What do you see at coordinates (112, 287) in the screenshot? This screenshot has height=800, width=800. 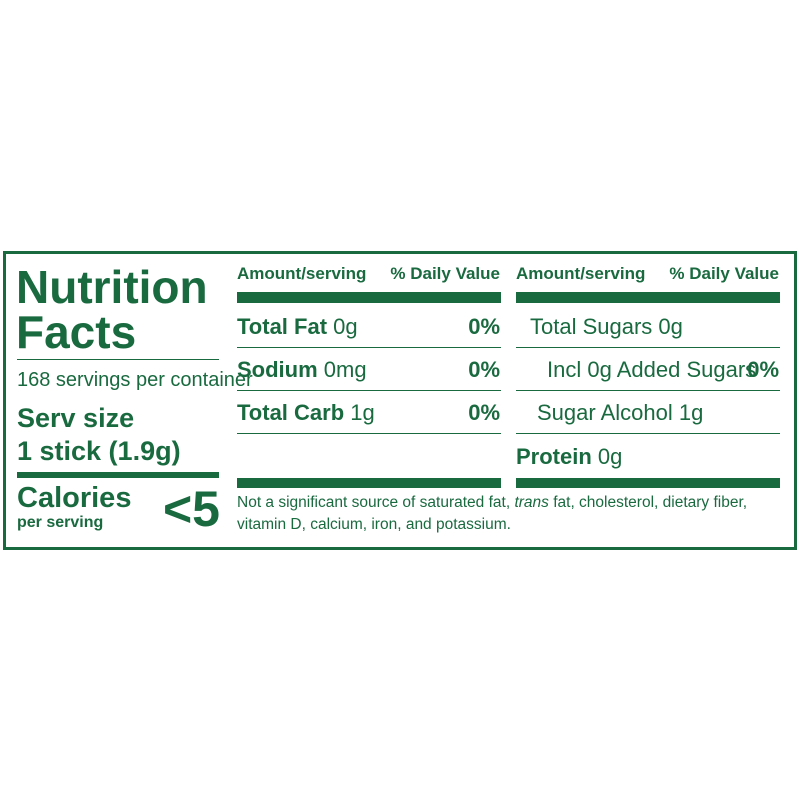 I see `title: Nutrition` at bounding box center [112, 287].